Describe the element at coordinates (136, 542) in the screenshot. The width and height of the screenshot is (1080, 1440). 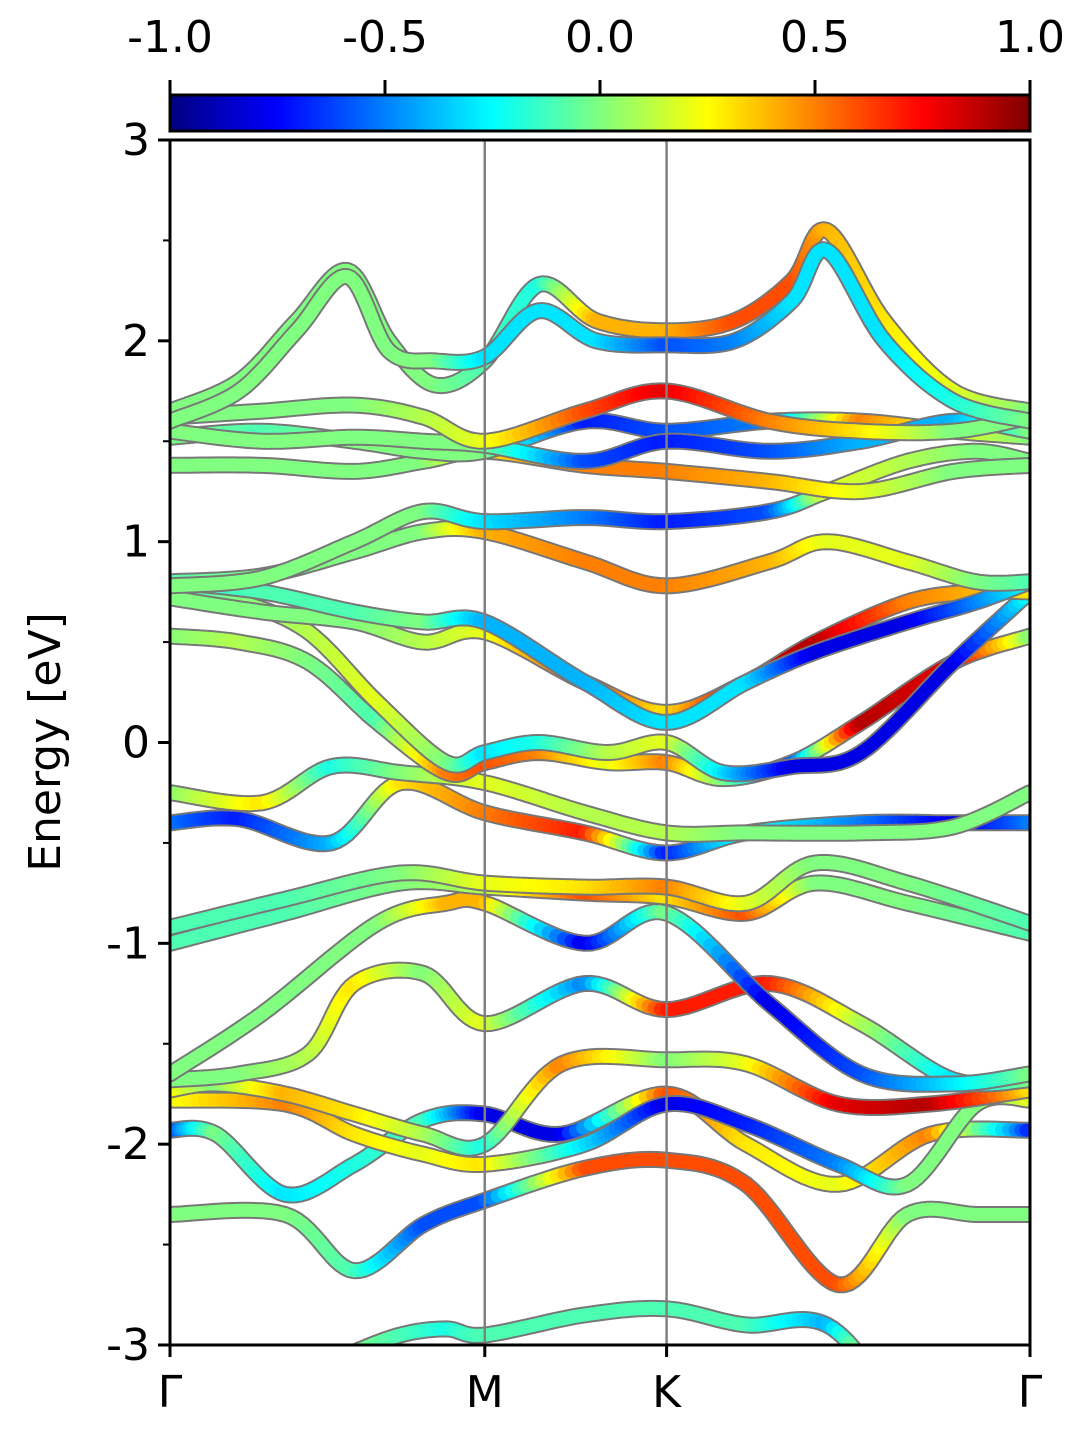
I see `y-tick-label: 1` at that location.